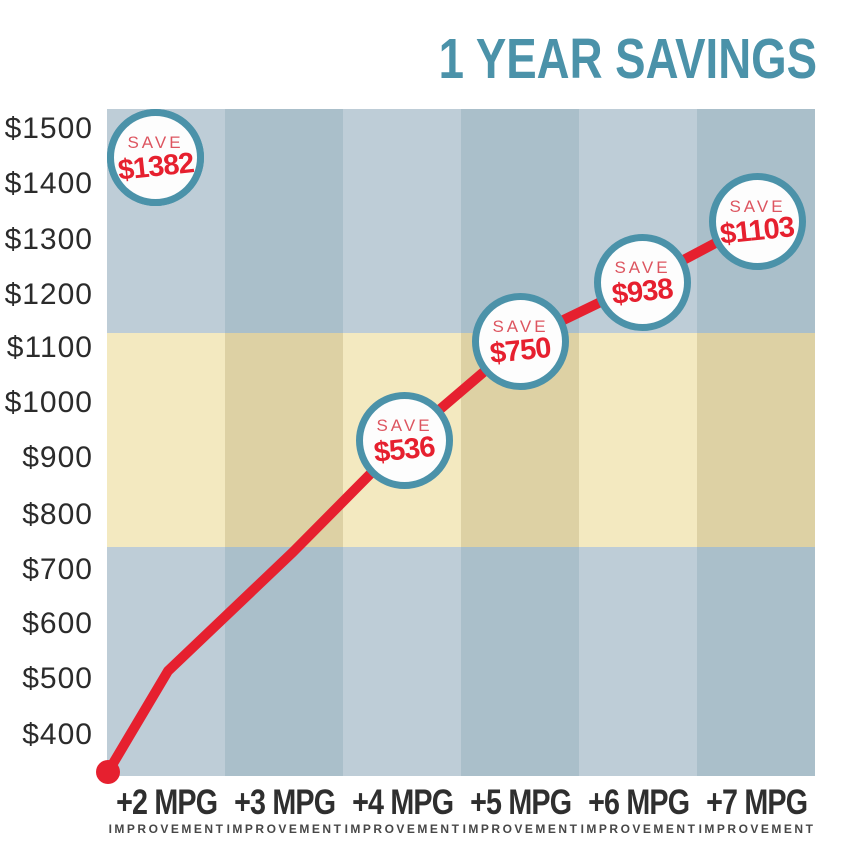 The height and width of the screenshot is (862, 852). Describe the element at coordinates (57, 678) in the screenshot. I see `y-tick-label: $500` at that location.